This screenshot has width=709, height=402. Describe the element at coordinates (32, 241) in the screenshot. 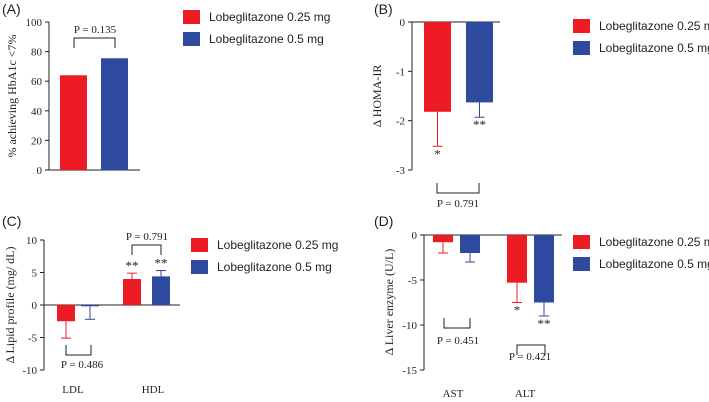

I see `panel-c-y-tick-label: 10` at that location.